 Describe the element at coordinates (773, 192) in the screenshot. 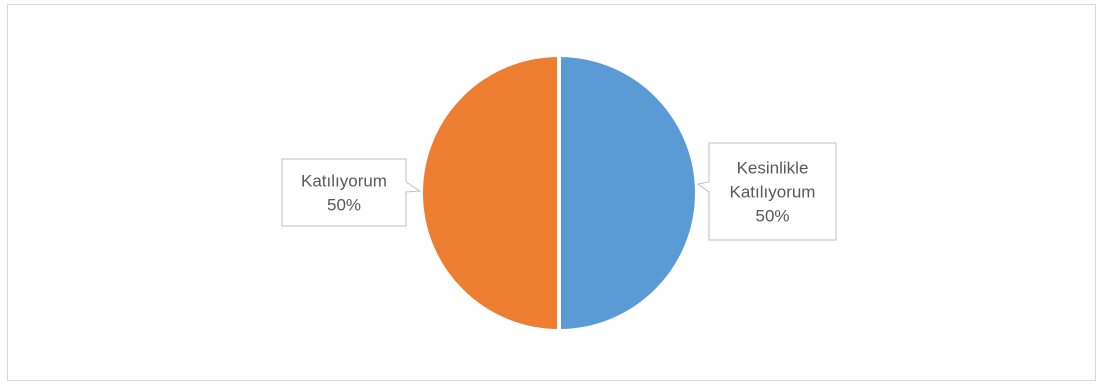

I see `data-label-category-0: Katılıyorum` at that location.